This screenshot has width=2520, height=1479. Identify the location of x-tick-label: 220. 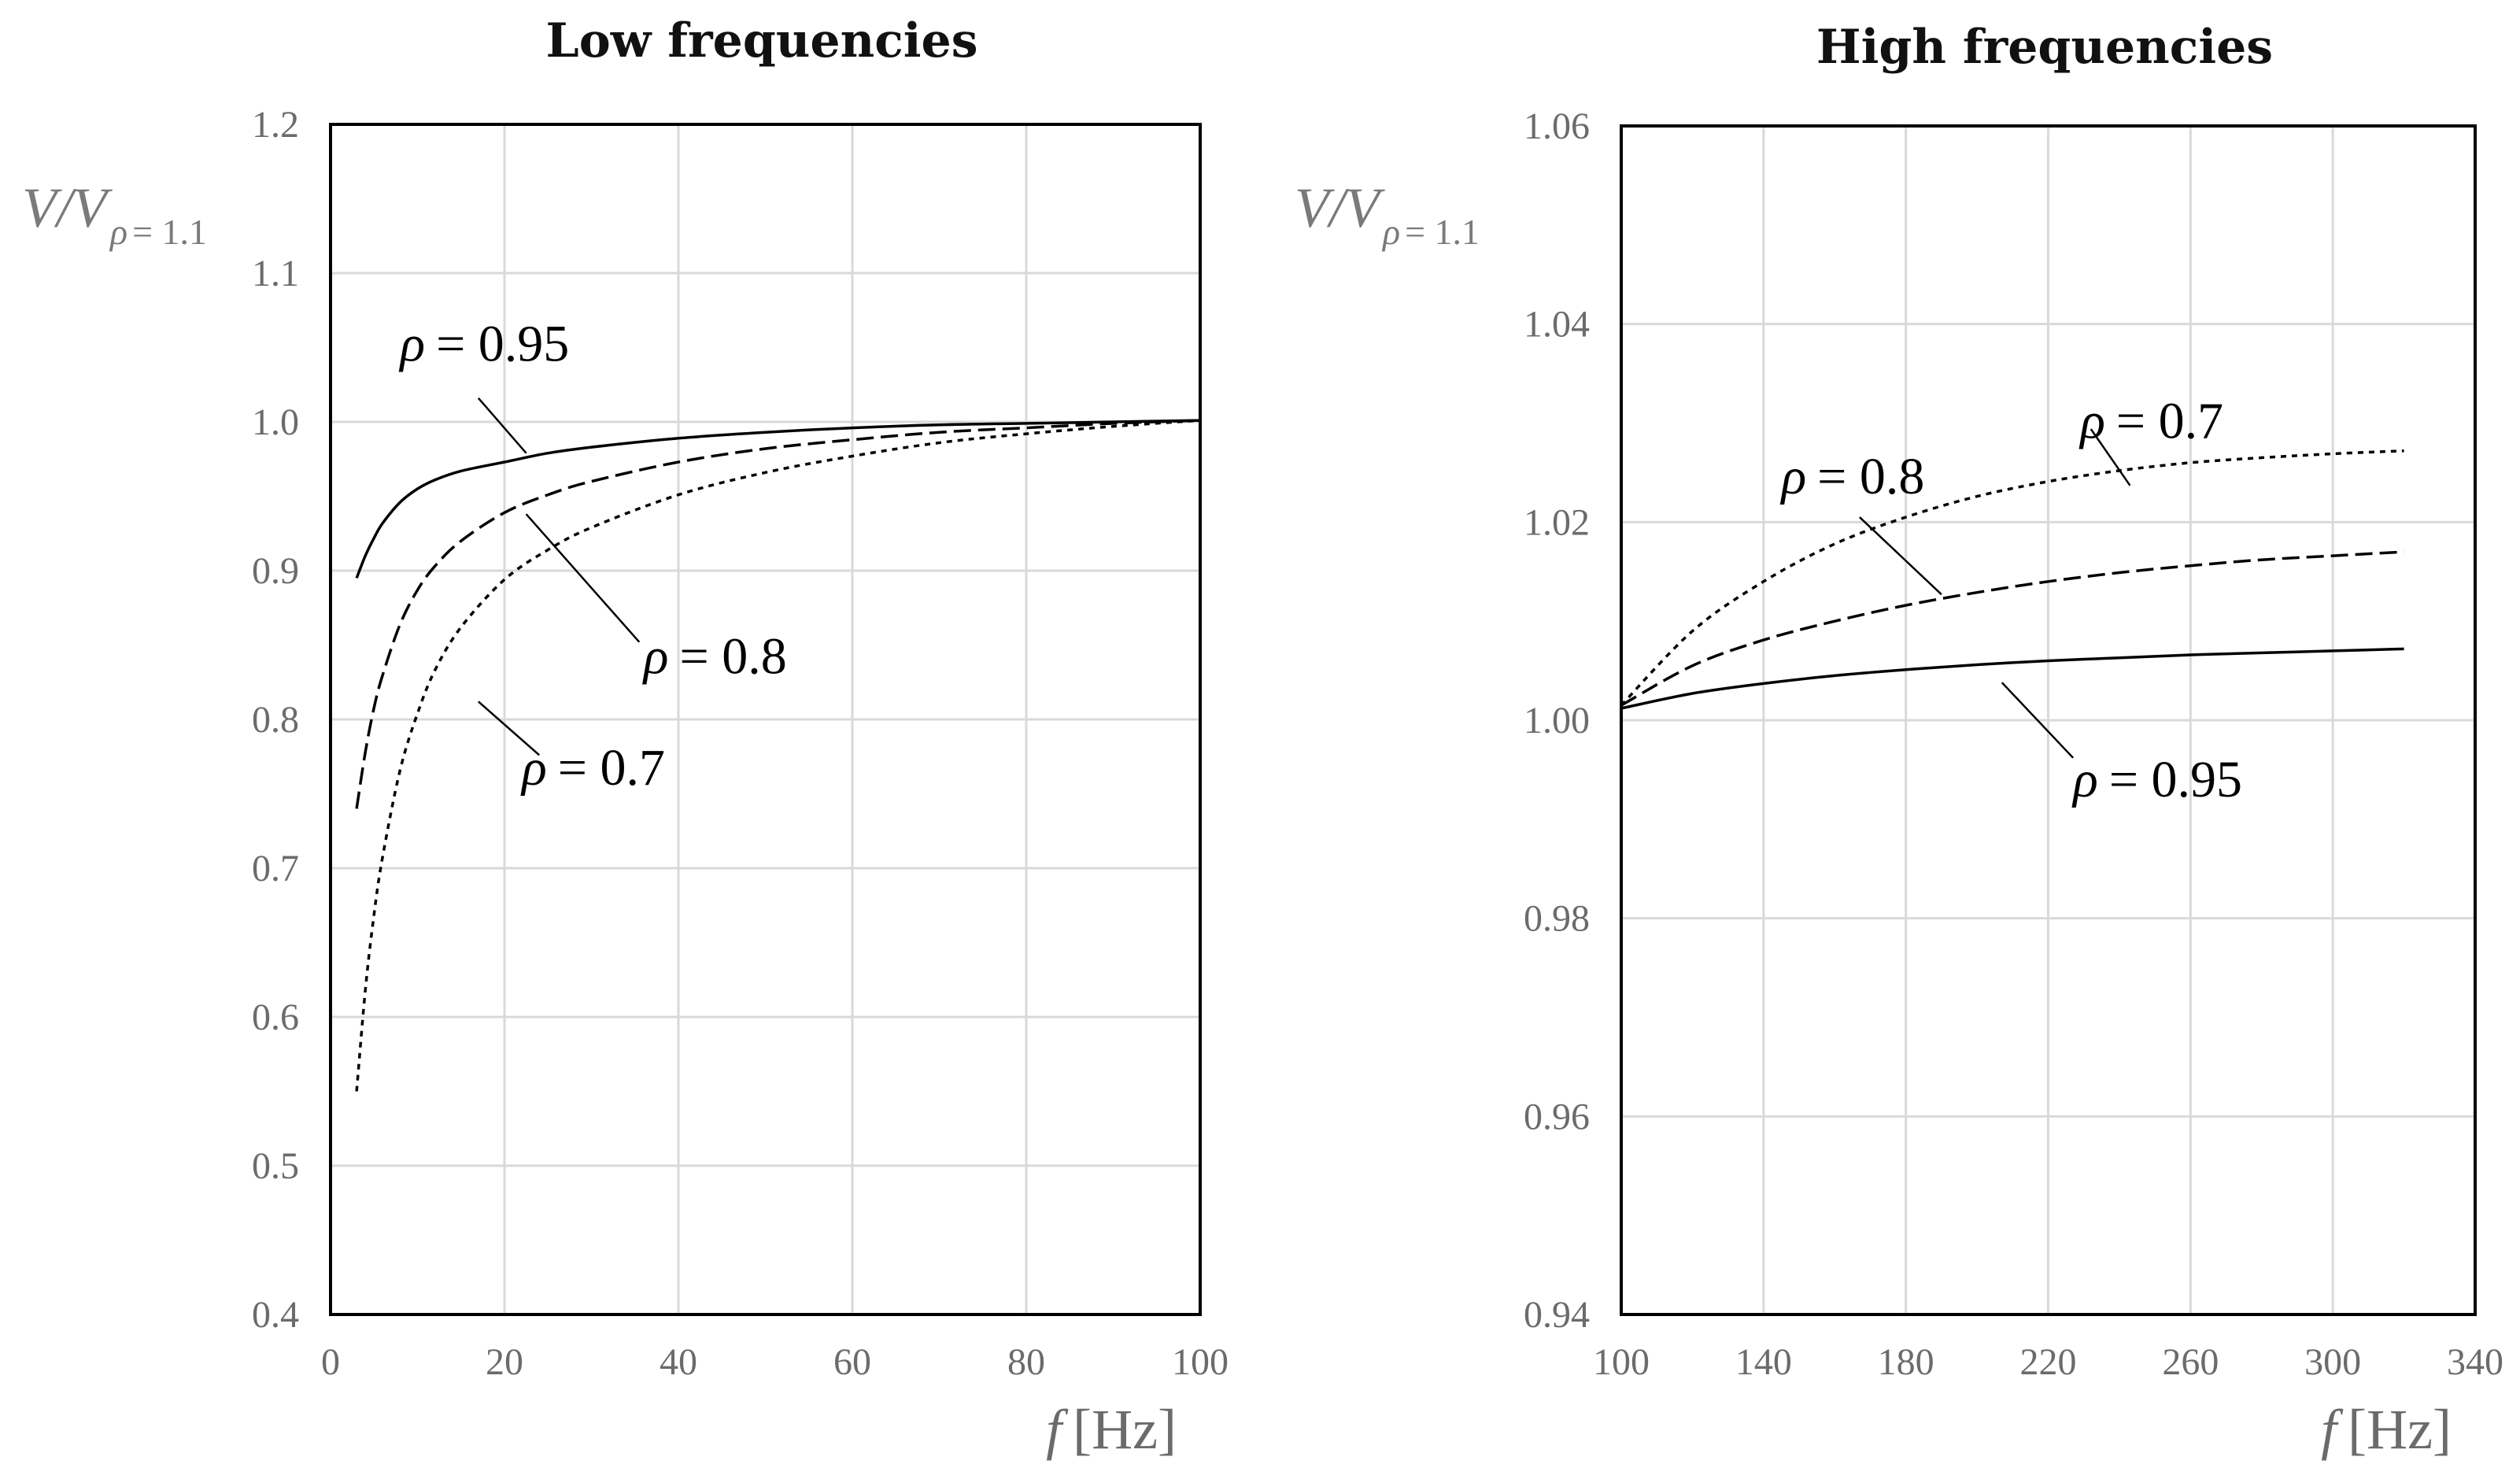
(2048, 1362).